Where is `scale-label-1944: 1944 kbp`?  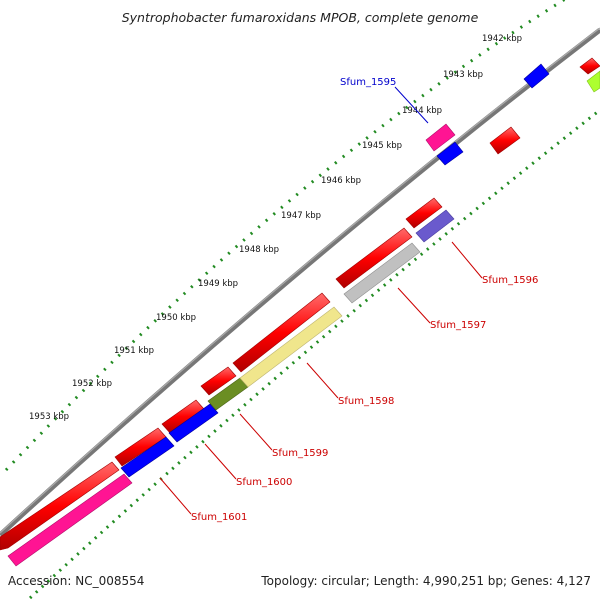 scale-label-1944: 1944 kbp is located at coordinates (422, 111).